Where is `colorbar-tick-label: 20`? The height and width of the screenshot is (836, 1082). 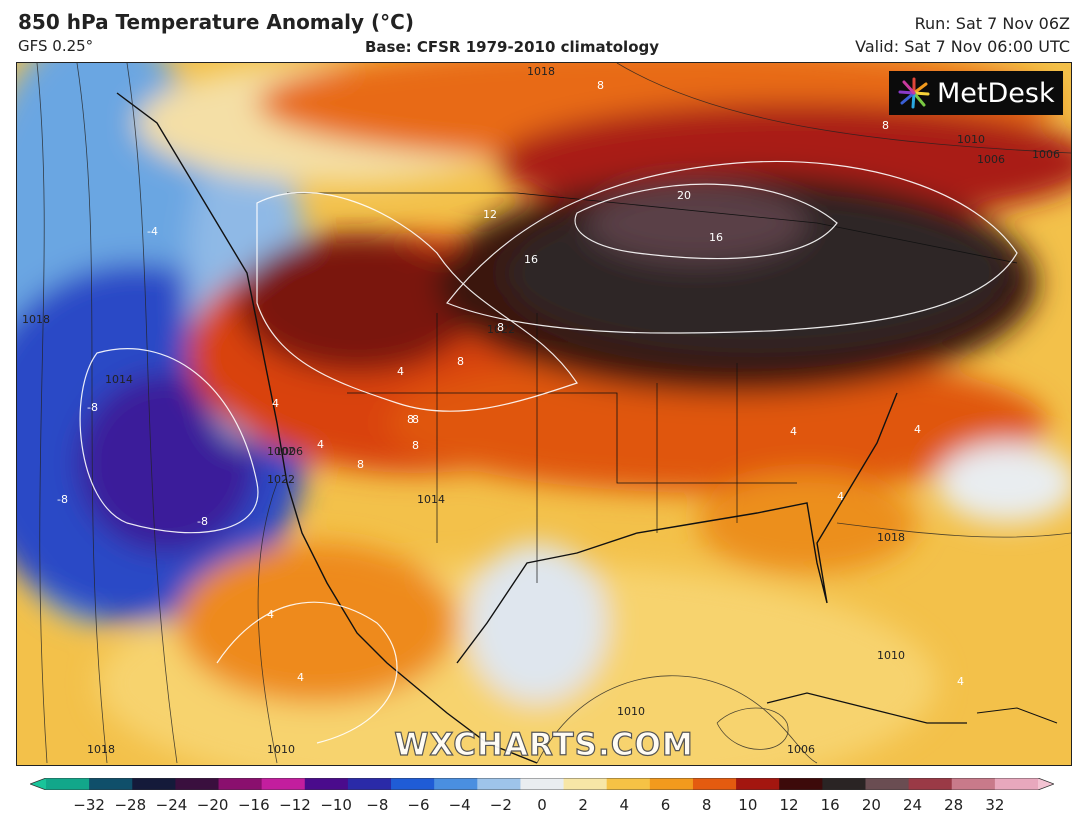 colorbar-tick-label: 20 is located at coordinates (871, 805).